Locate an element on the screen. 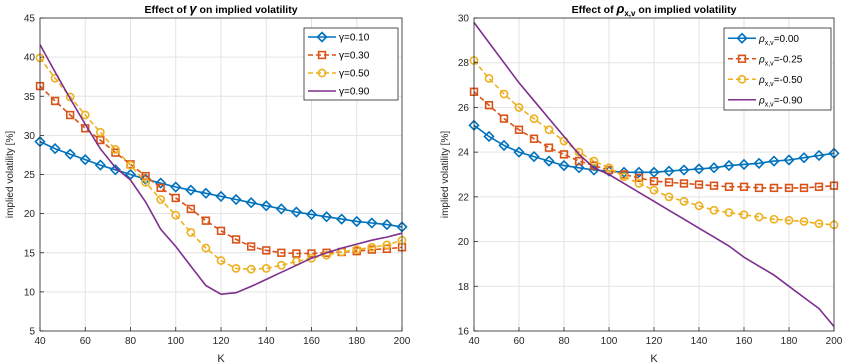 The image size is (868, 364). legend-item: γ=0.50 is located at coordinates (339, 74).